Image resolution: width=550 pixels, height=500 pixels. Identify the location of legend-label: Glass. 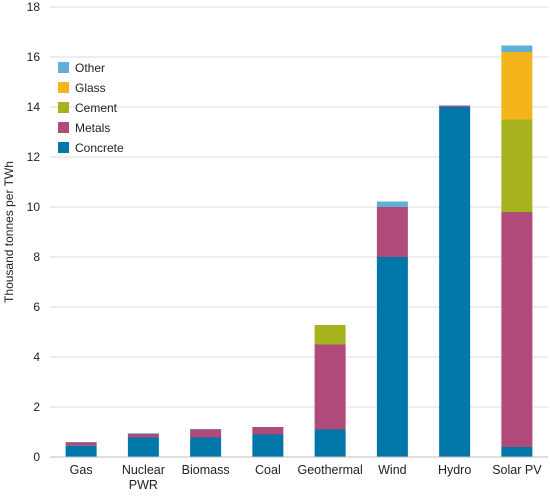
(90, 88).